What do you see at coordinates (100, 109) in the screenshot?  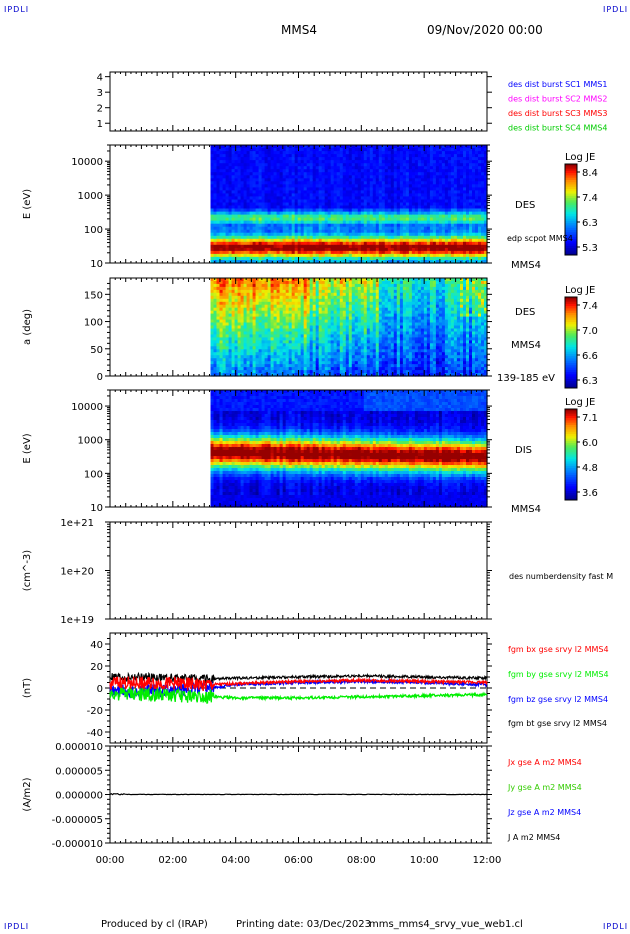 I see `availability-y-tick-label: 2` at bounding box center [100, 109].